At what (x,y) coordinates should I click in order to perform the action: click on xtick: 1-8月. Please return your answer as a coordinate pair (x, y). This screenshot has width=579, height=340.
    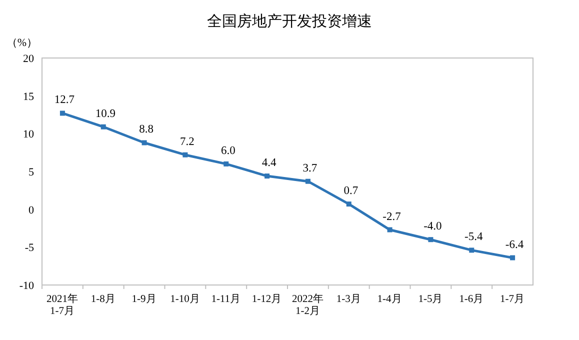
    Looking at the image, I should click on (103, 299).